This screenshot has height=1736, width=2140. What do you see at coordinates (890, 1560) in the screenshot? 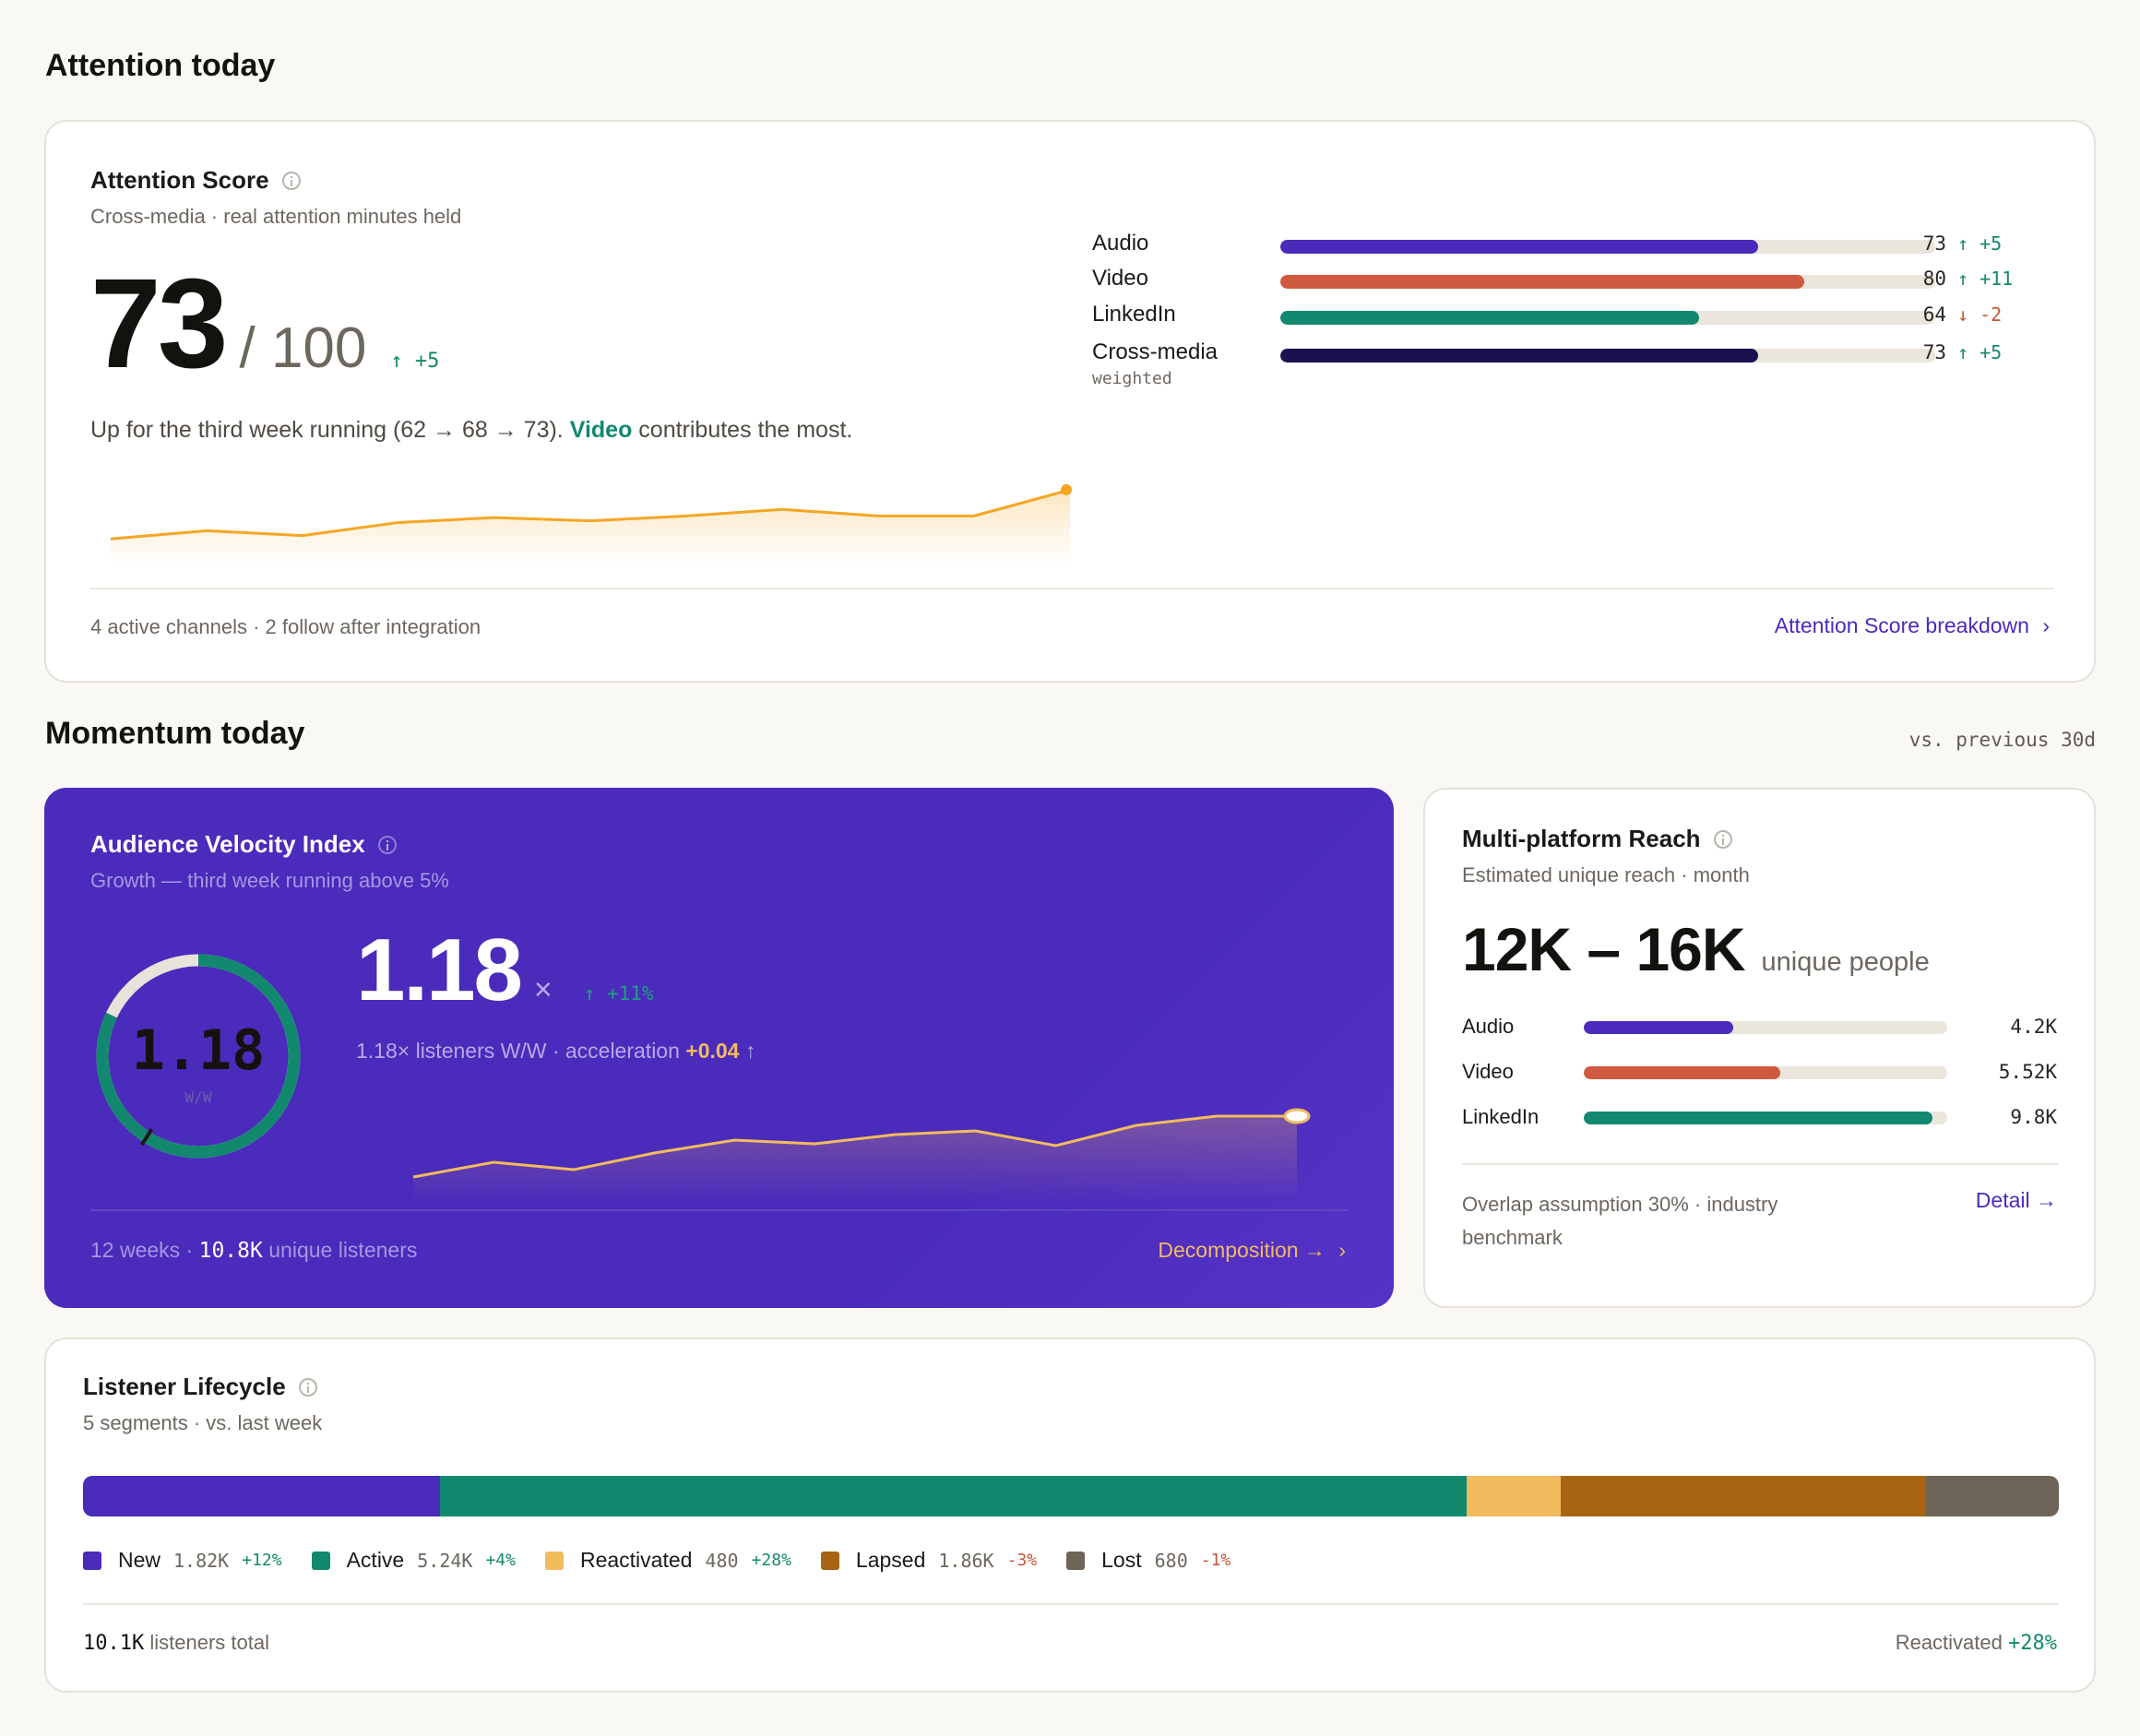
I see `legend-label: Lapsed` at bounding box center [890, 1560].